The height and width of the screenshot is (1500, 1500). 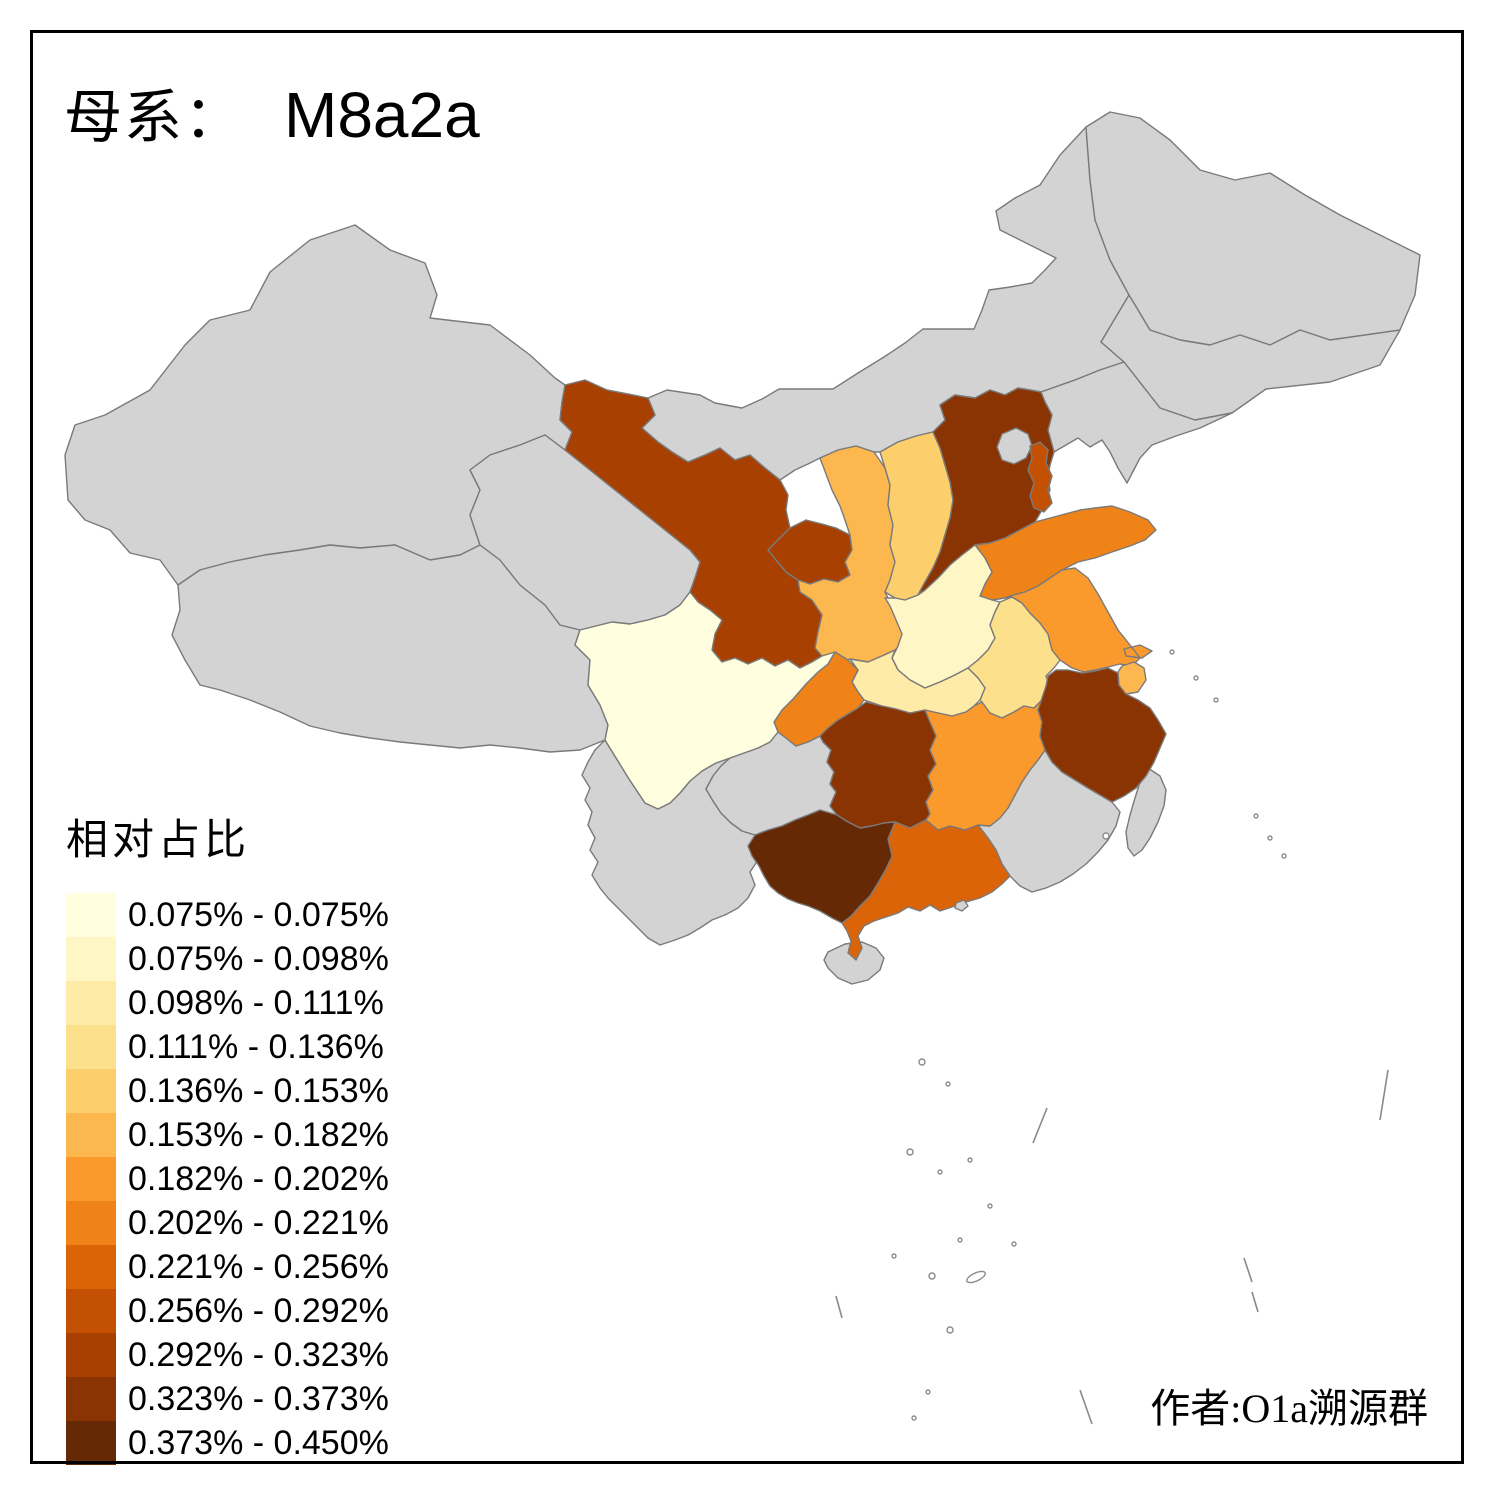 What do you see at coordinates (258, 1178) in the screenshot?
I see `legend-label: 0.182% - 0.202%` at bounding box center [258, 1178].